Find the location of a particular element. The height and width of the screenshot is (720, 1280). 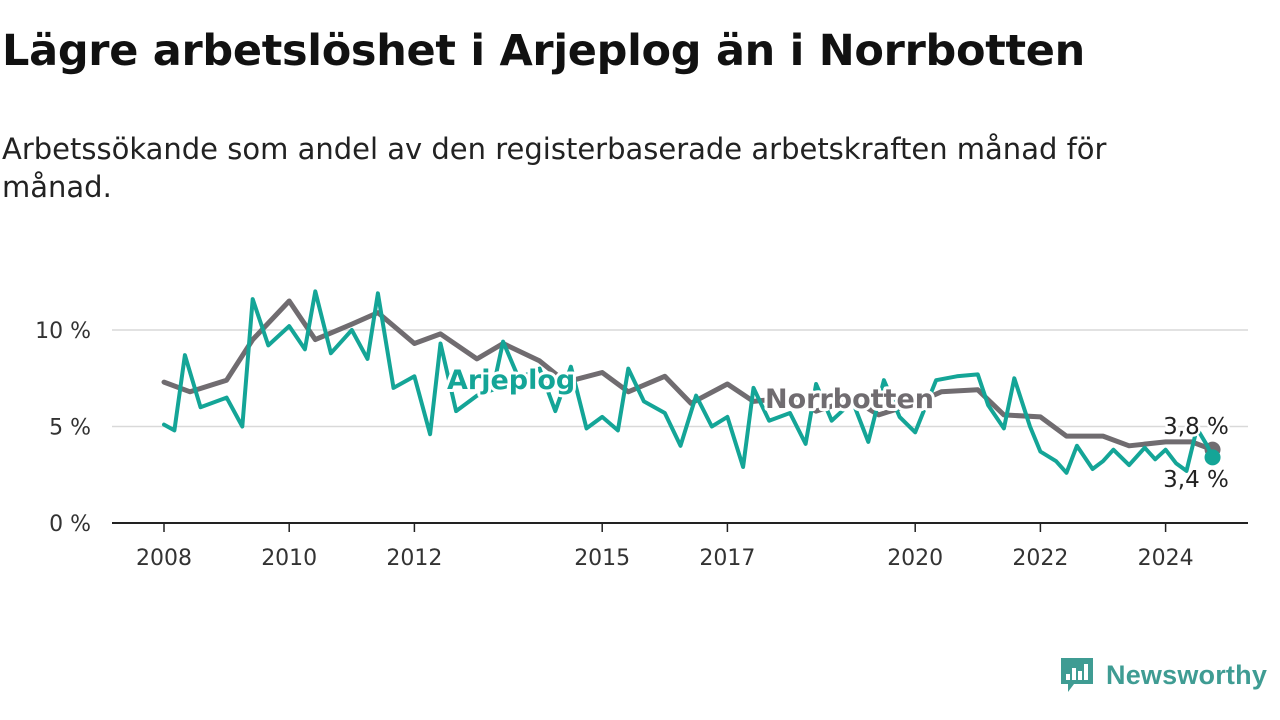

x-tick-label: 2017 is located at coordinates (727, 558).